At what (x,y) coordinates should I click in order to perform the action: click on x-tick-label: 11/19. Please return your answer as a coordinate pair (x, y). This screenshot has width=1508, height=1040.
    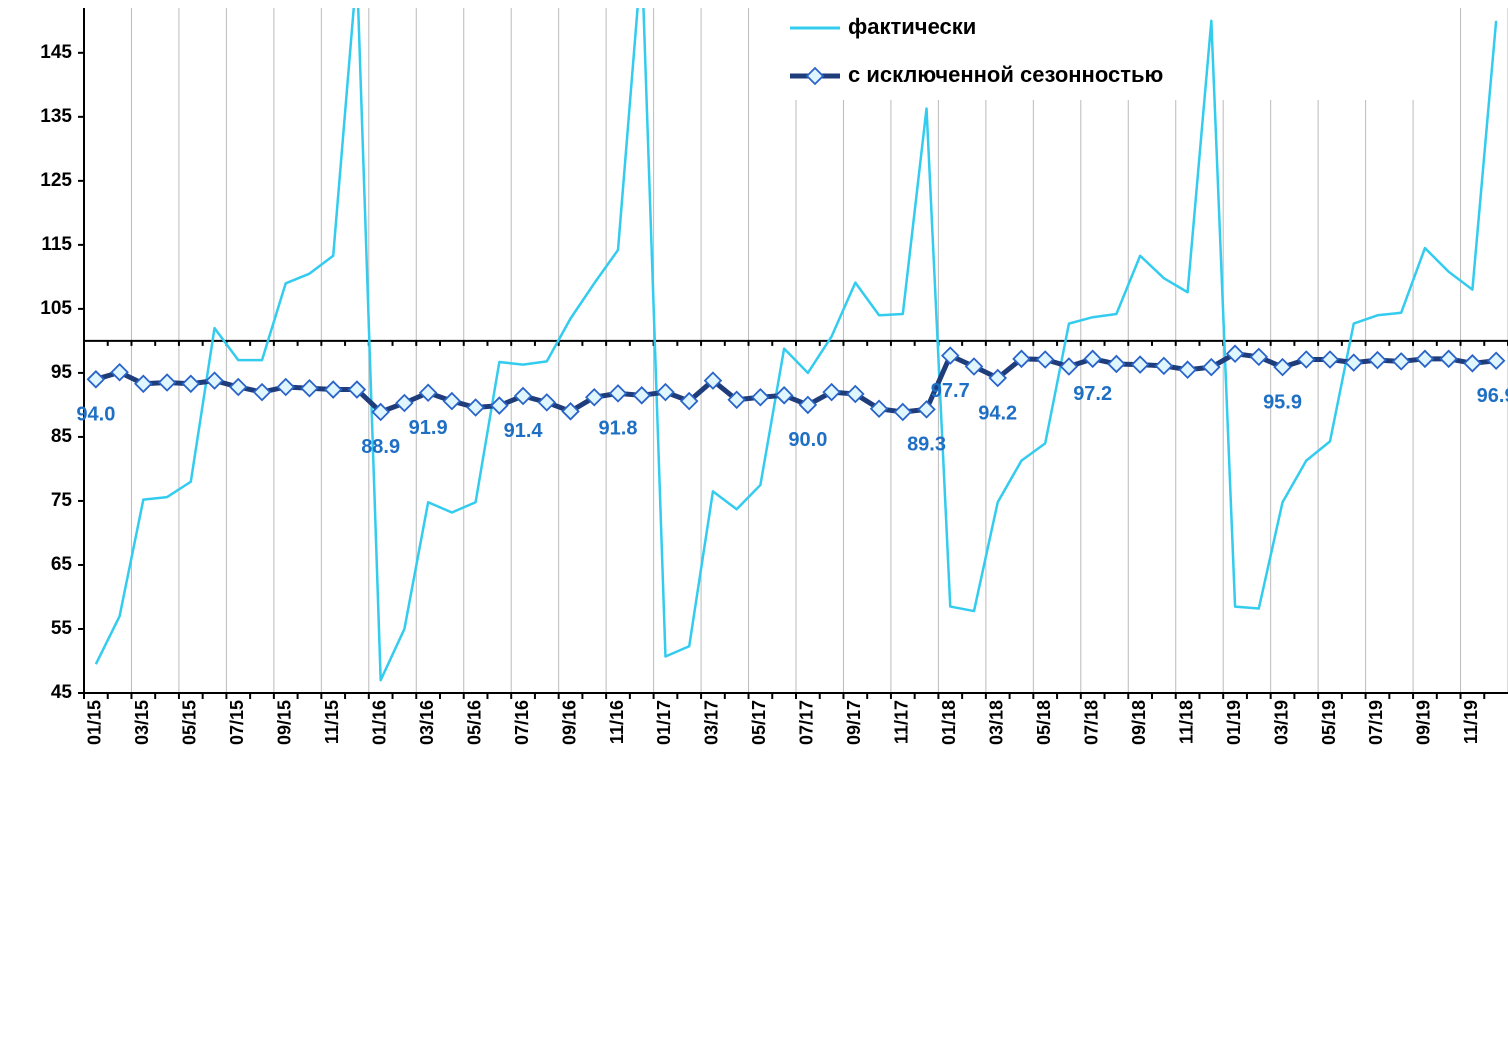
    Looking at the image, I should click on (1471, 722).